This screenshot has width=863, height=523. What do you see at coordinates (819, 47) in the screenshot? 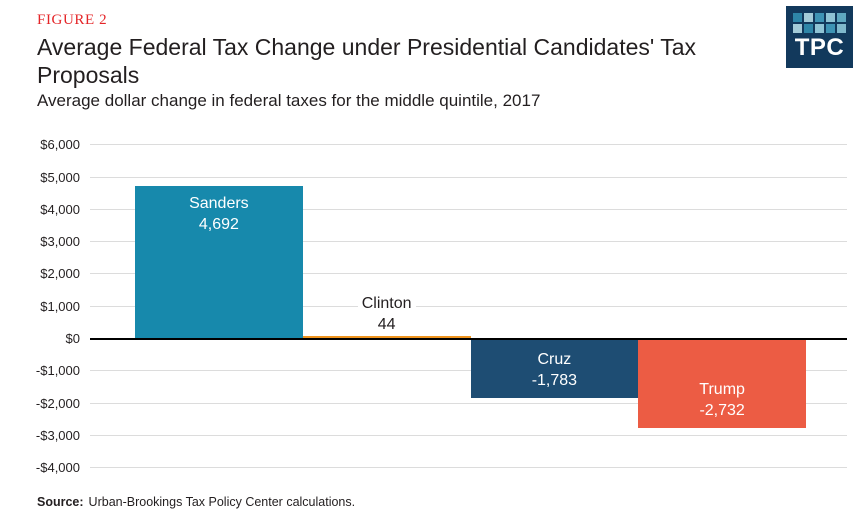
I see `logo-text: TPC` at bounding box center [819, 47].